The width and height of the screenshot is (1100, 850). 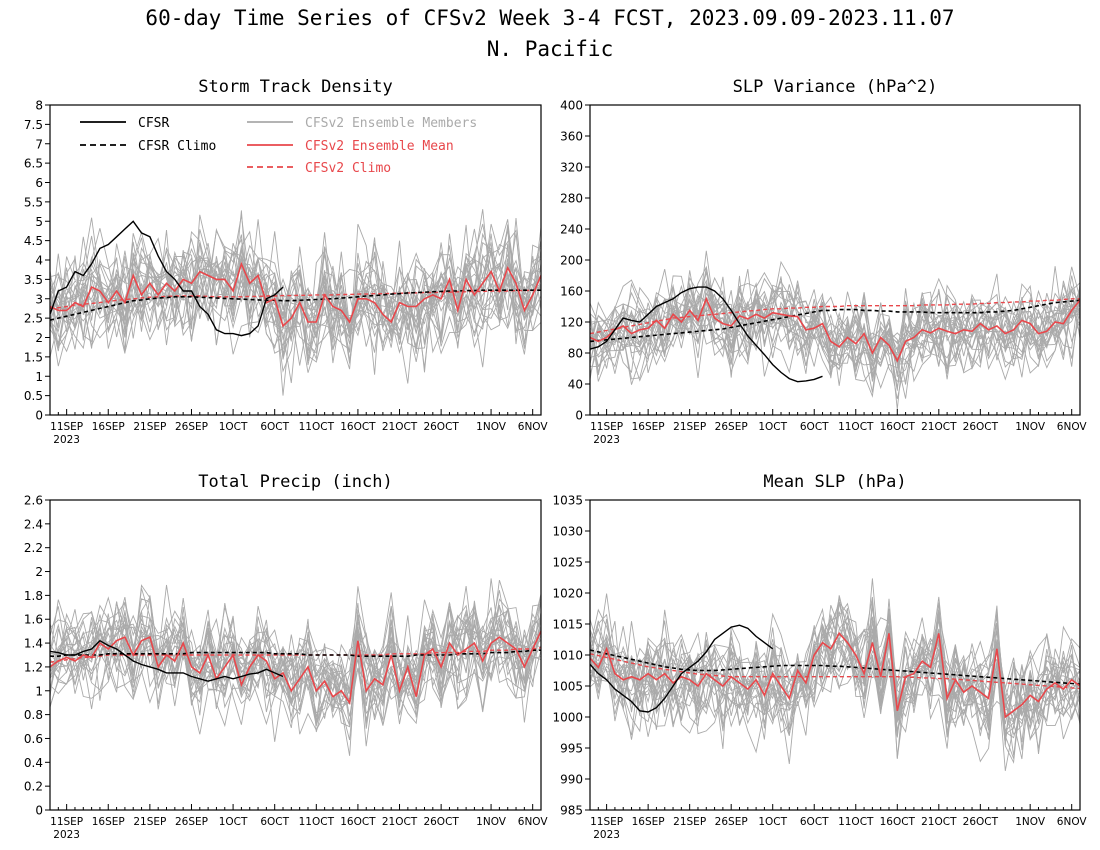 I want to click on mean-slp-cfsr-climo-line, so click(x=835, y=667).